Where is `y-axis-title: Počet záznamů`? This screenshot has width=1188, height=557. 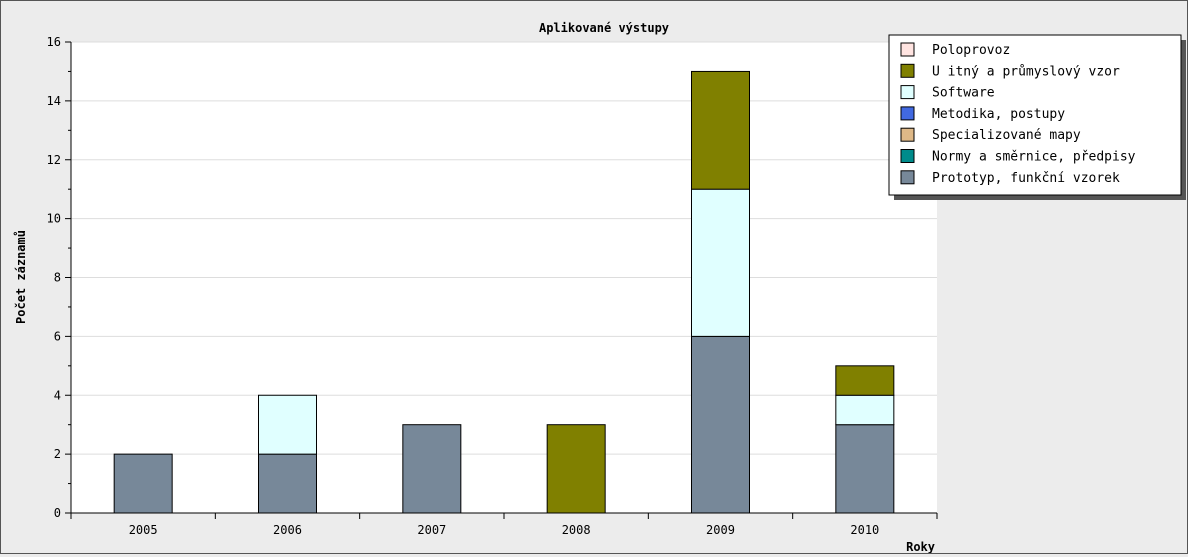
y-axis-title: Počet záznamů is located at coordinates (21, 277).